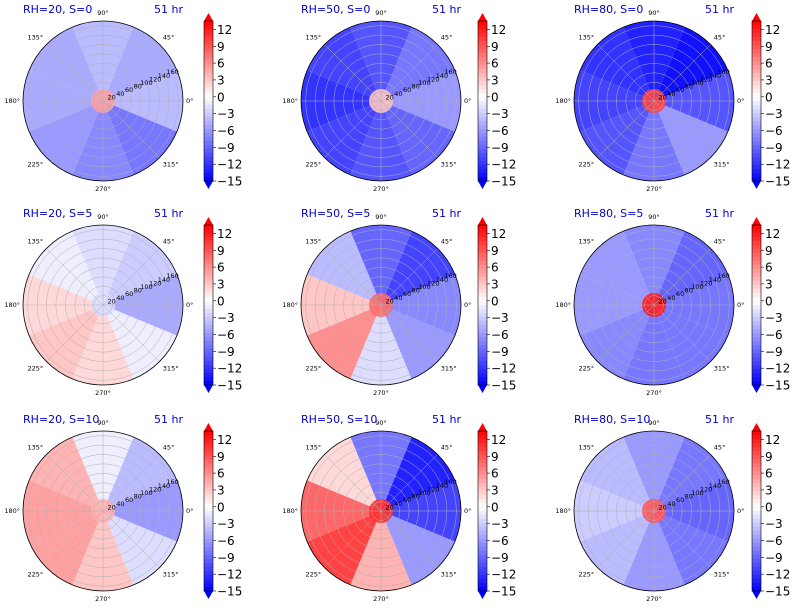 Image resolution: width=795 pixels, height=612 pixels. What do you see at coordinates (774, 524) in the screenshot?
I see `colorbar-tick-label: −3` at bounding box center [774, 524].